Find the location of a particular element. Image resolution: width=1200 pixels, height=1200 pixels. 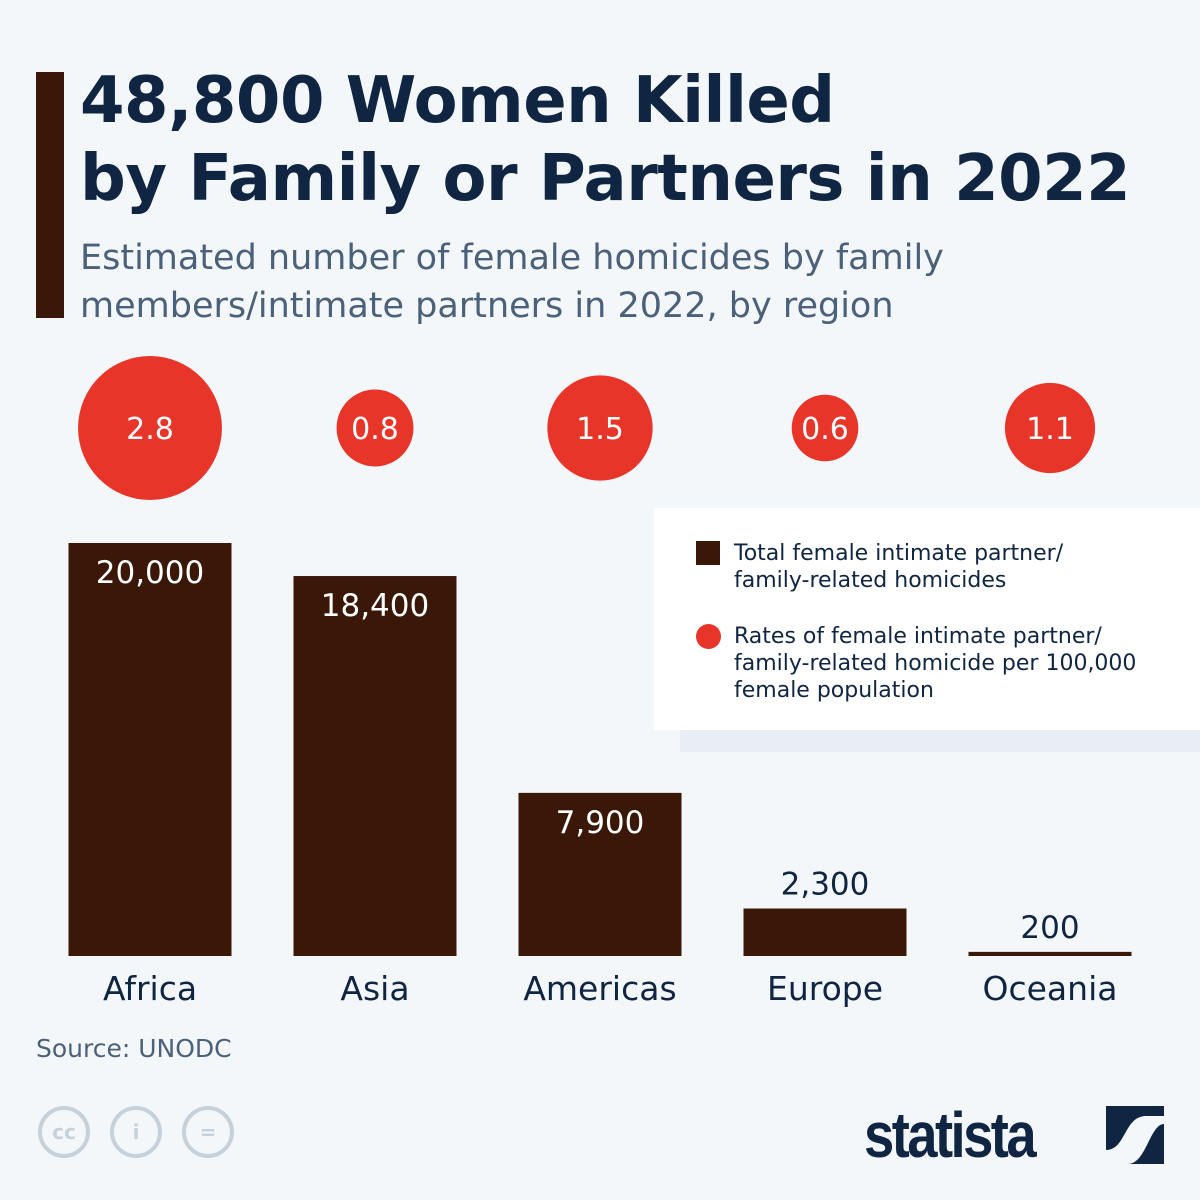

rate-label: 0.8 is located at coordinates (375, 429).